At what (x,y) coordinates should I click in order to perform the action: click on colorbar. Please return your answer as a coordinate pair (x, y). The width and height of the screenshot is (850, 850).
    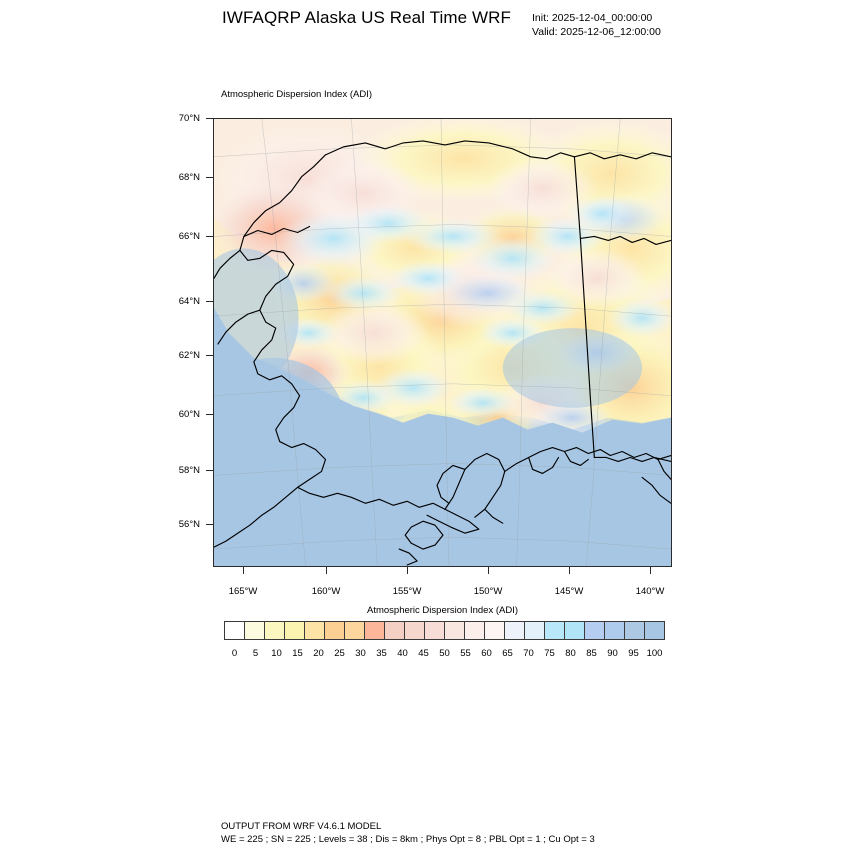
    Looking at the image, I should click on (444, 630).